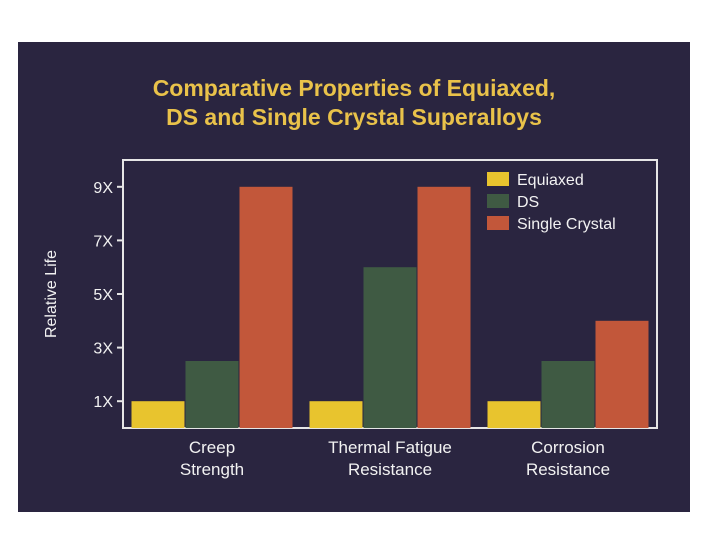  What do you see at coordinates (354, 117) in the screenshot?
I see `chart-title-line-2: DS and Single Crystal Superalloys` at bounding box center [354, 117].